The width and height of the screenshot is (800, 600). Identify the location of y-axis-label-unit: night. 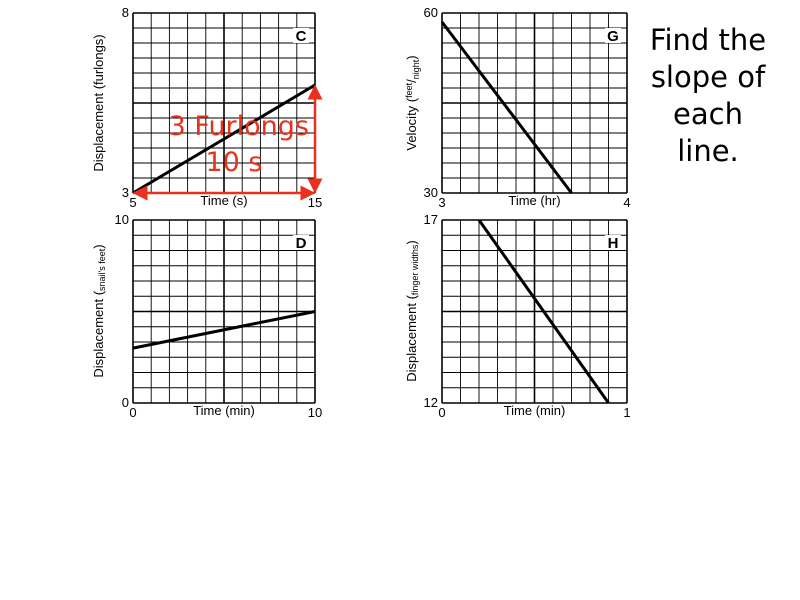
(416, 69).